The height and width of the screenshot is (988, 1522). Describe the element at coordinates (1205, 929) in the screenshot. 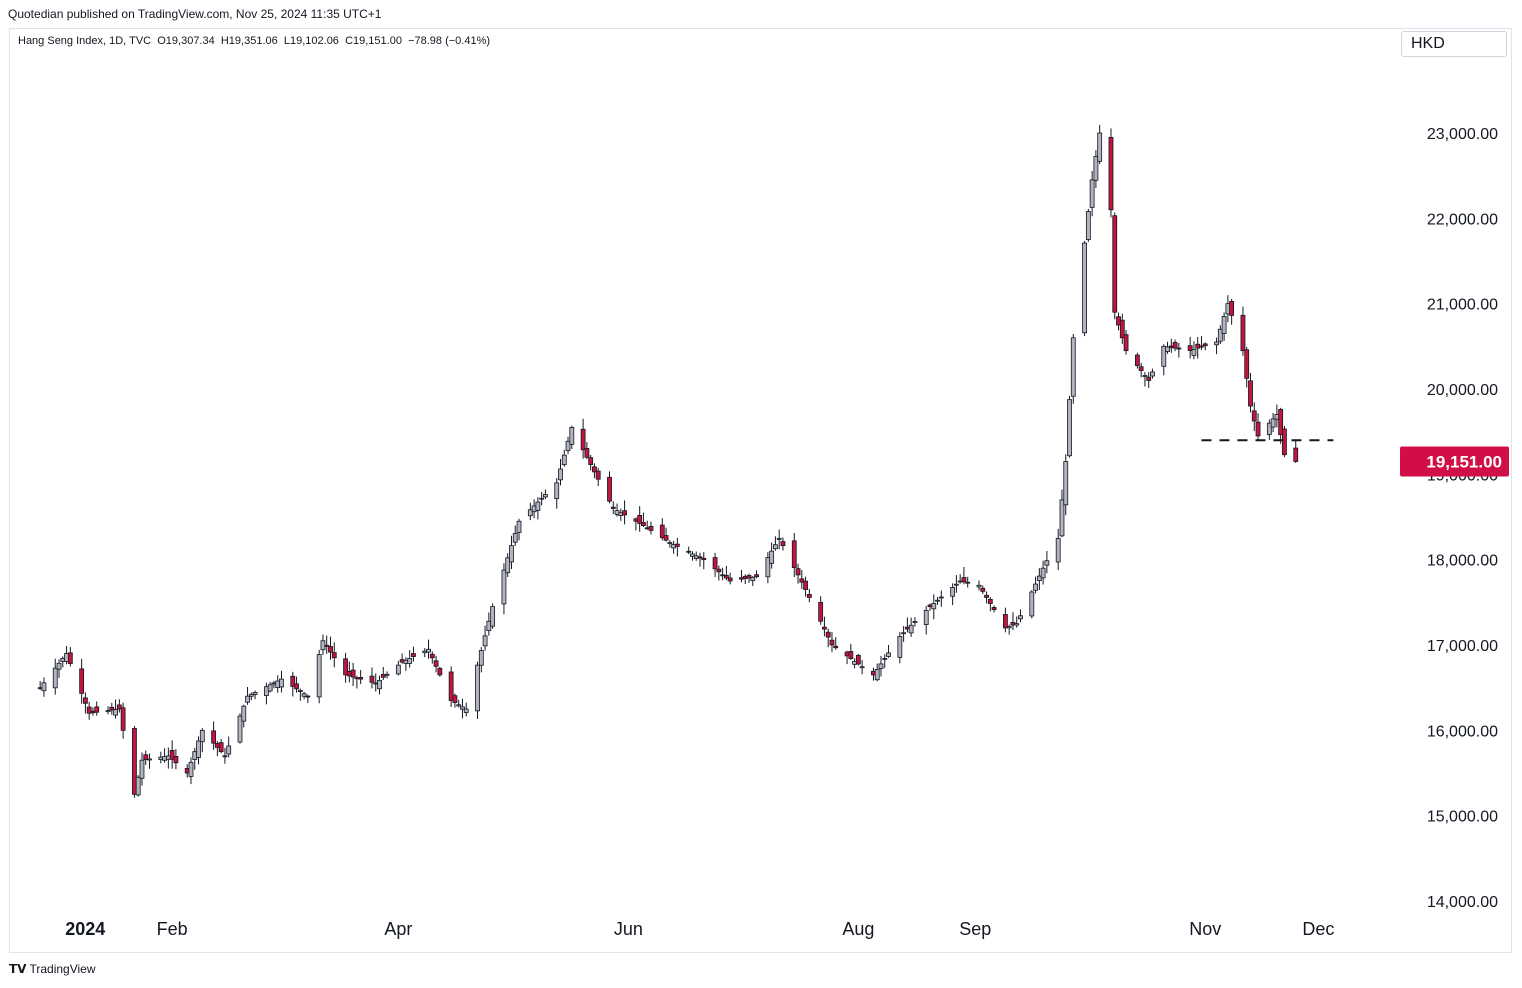

I see `x-tick-label: Nov` at that location.